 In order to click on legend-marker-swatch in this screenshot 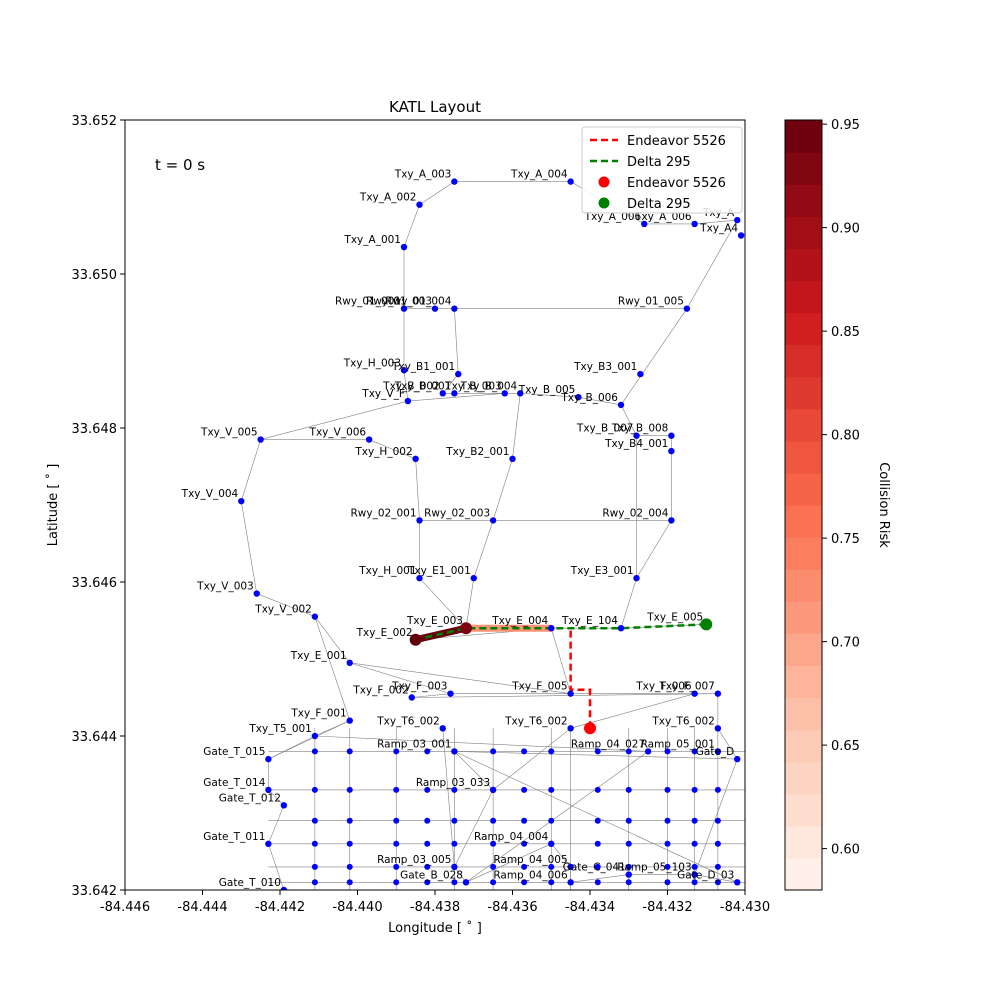, I will do `click(604, 203)`.